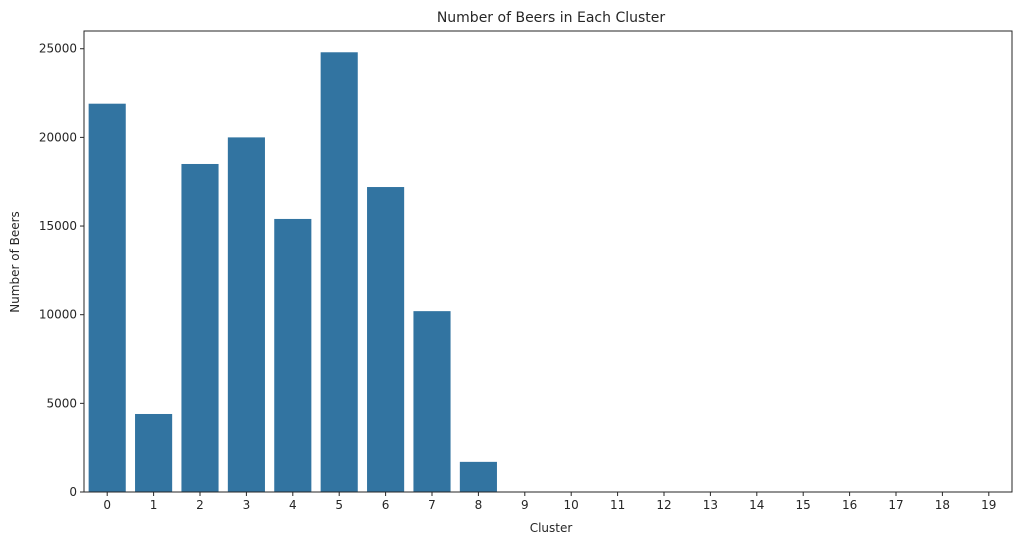  What do you see at coordinates (293, 505) in the screenshot?
I see `x-tick-label: 4` at bounding box center [293, 505].